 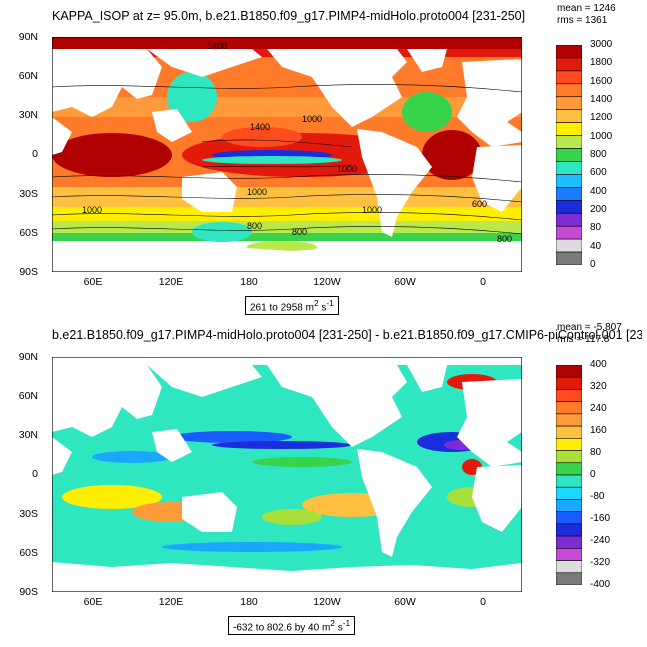 What do you see at coordinates (600, 540) in the screenshot?
I see `bottom-colorbar-label: -240` at bounding box center [600, 540].